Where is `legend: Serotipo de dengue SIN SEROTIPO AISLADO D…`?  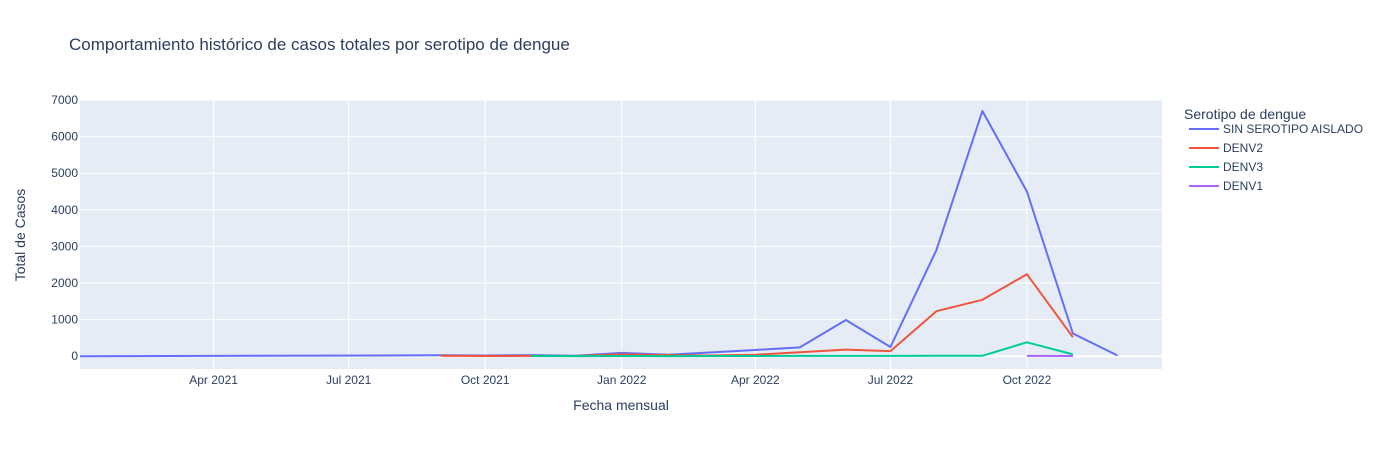 legend: Serotipo de dengue SIN SEROTIPO AISLADO D… is located at coordinates (1273, 149).